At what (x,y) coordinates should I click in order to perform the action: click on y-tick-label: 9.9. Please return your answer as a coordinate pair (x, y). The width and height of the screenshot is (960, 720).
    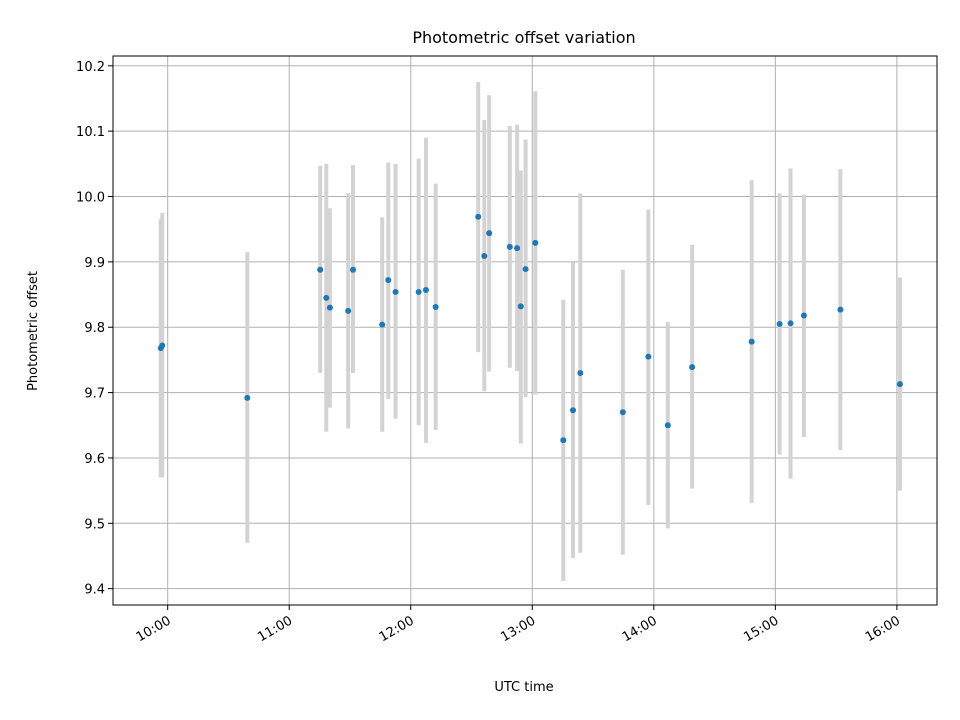
    Looking at the image, I should click on (94, 263).